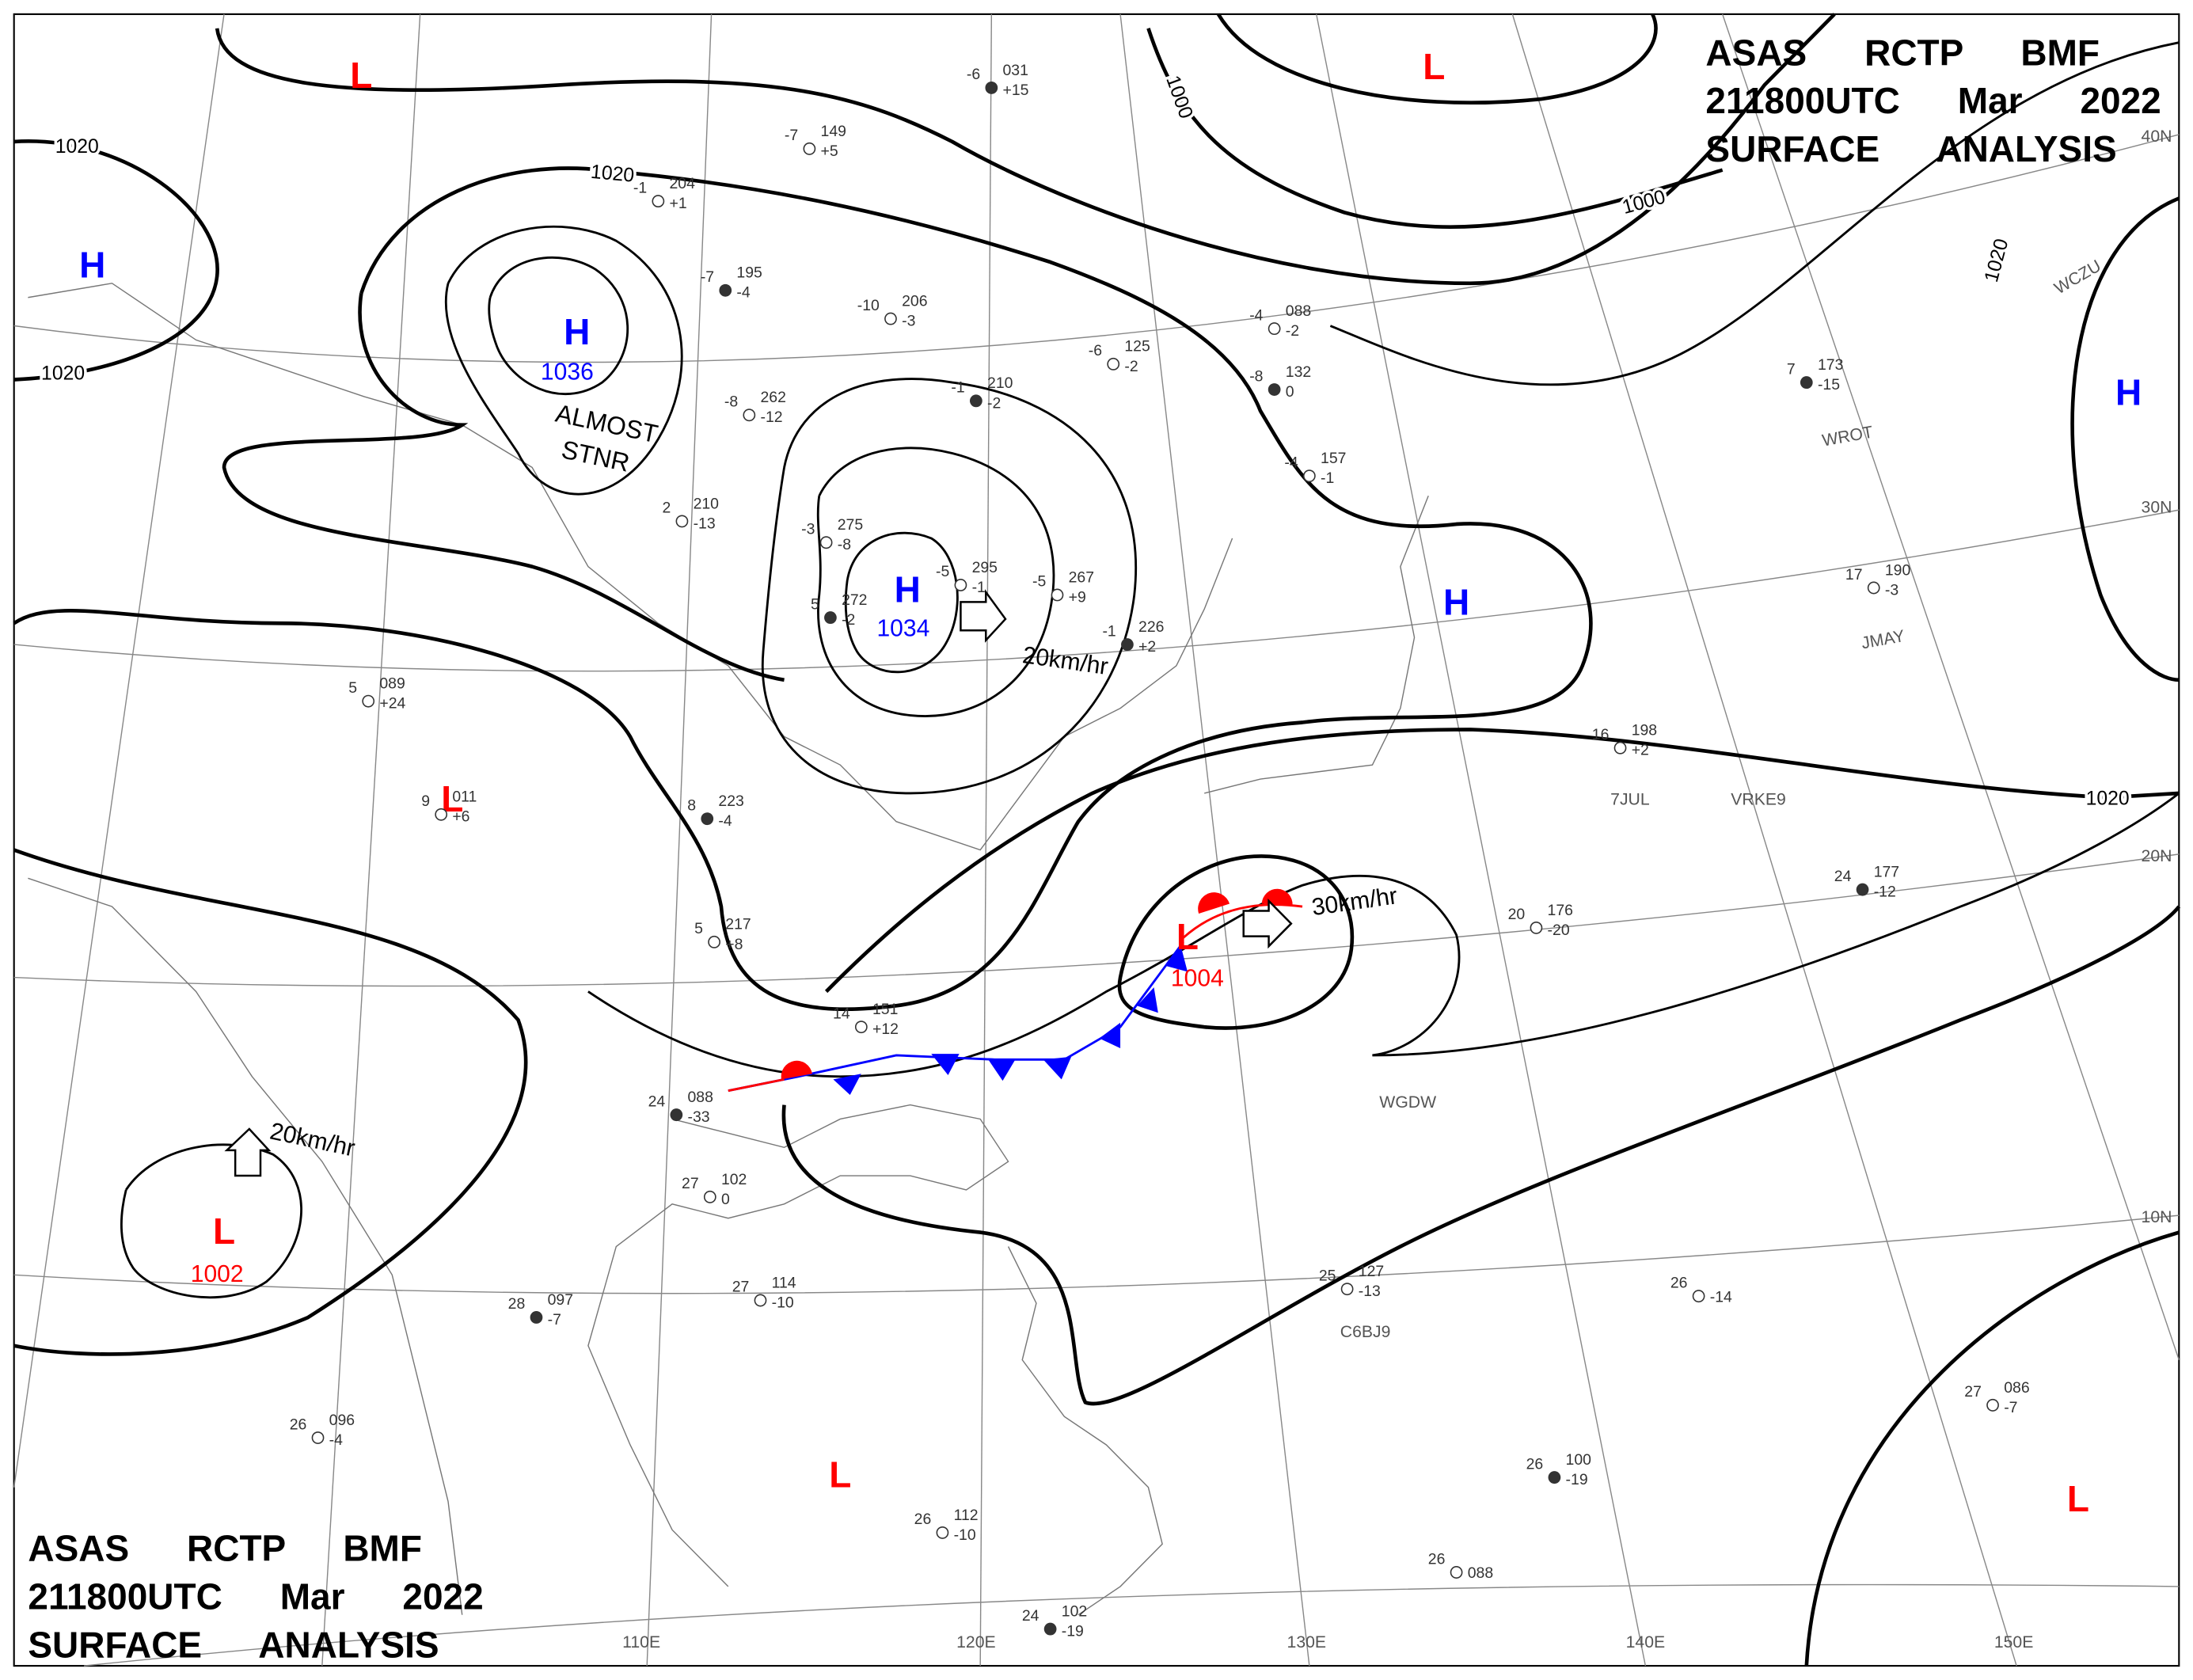 The image size is (2193, 1680). I want to click on station-tendency: -2, so click(994, 403).